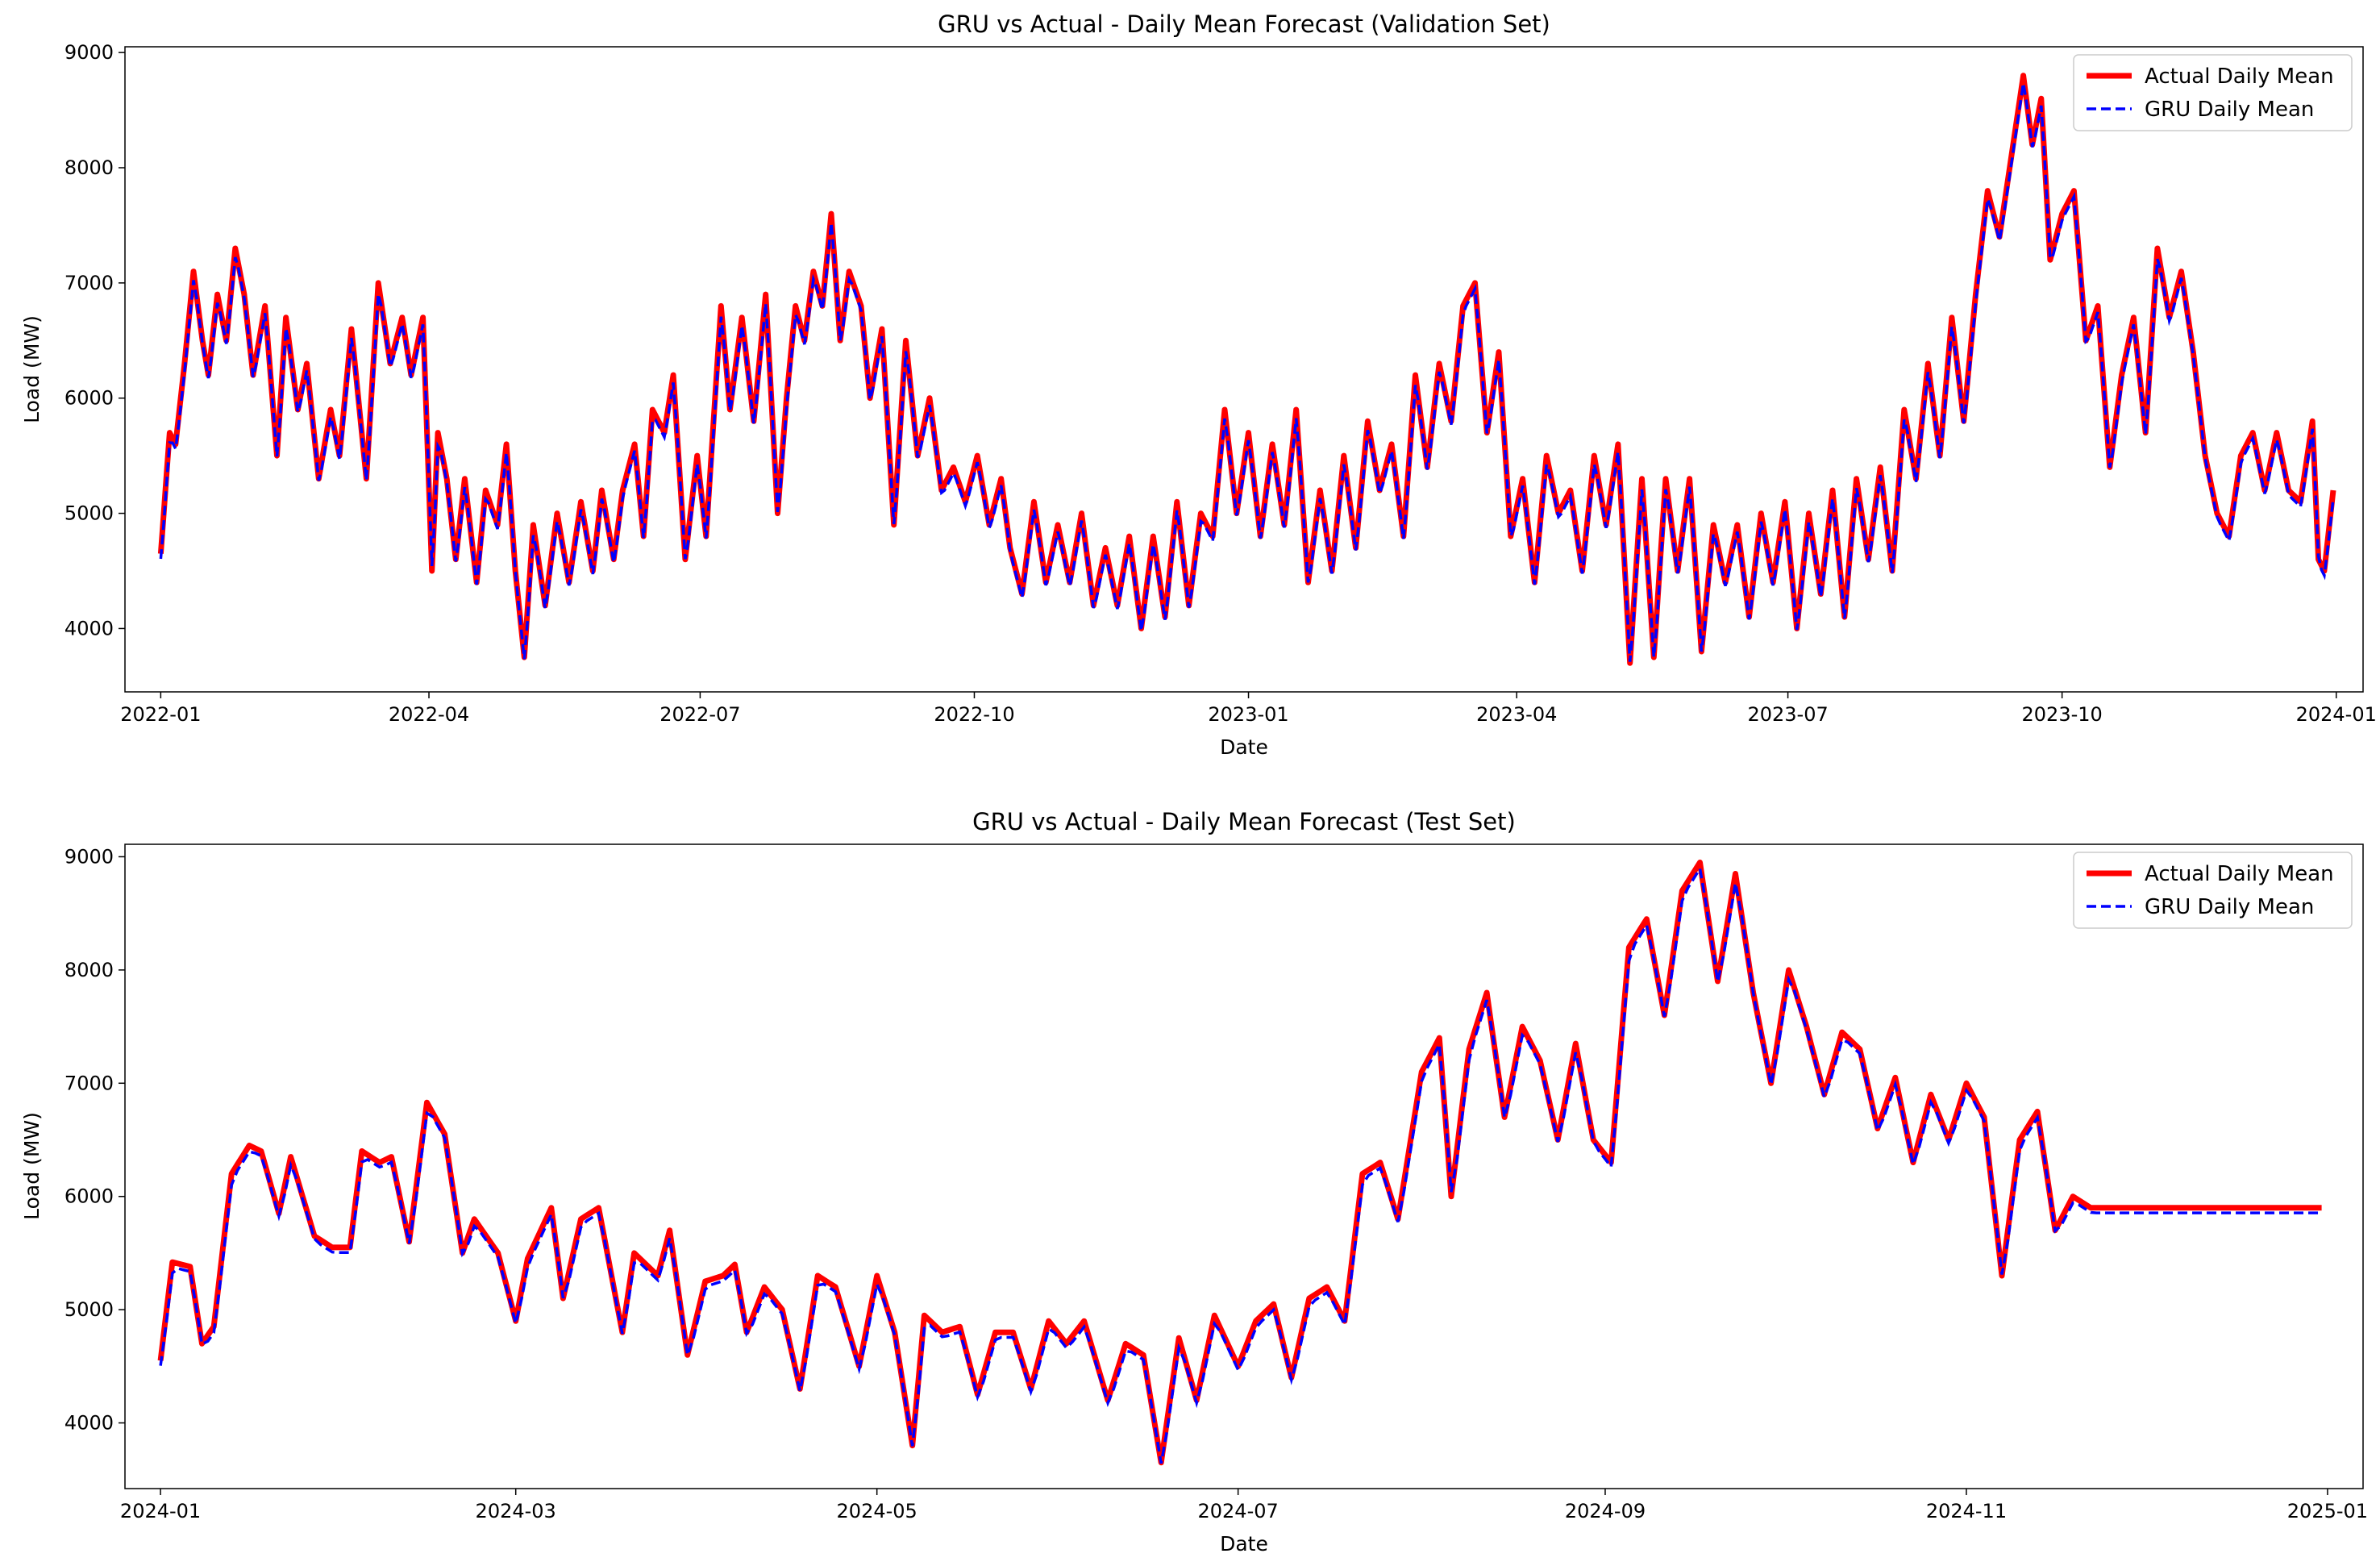 This screenshot has width=2380, height=1566. I want to click on test-y-tick-label: 4000, so click(89, 1423).